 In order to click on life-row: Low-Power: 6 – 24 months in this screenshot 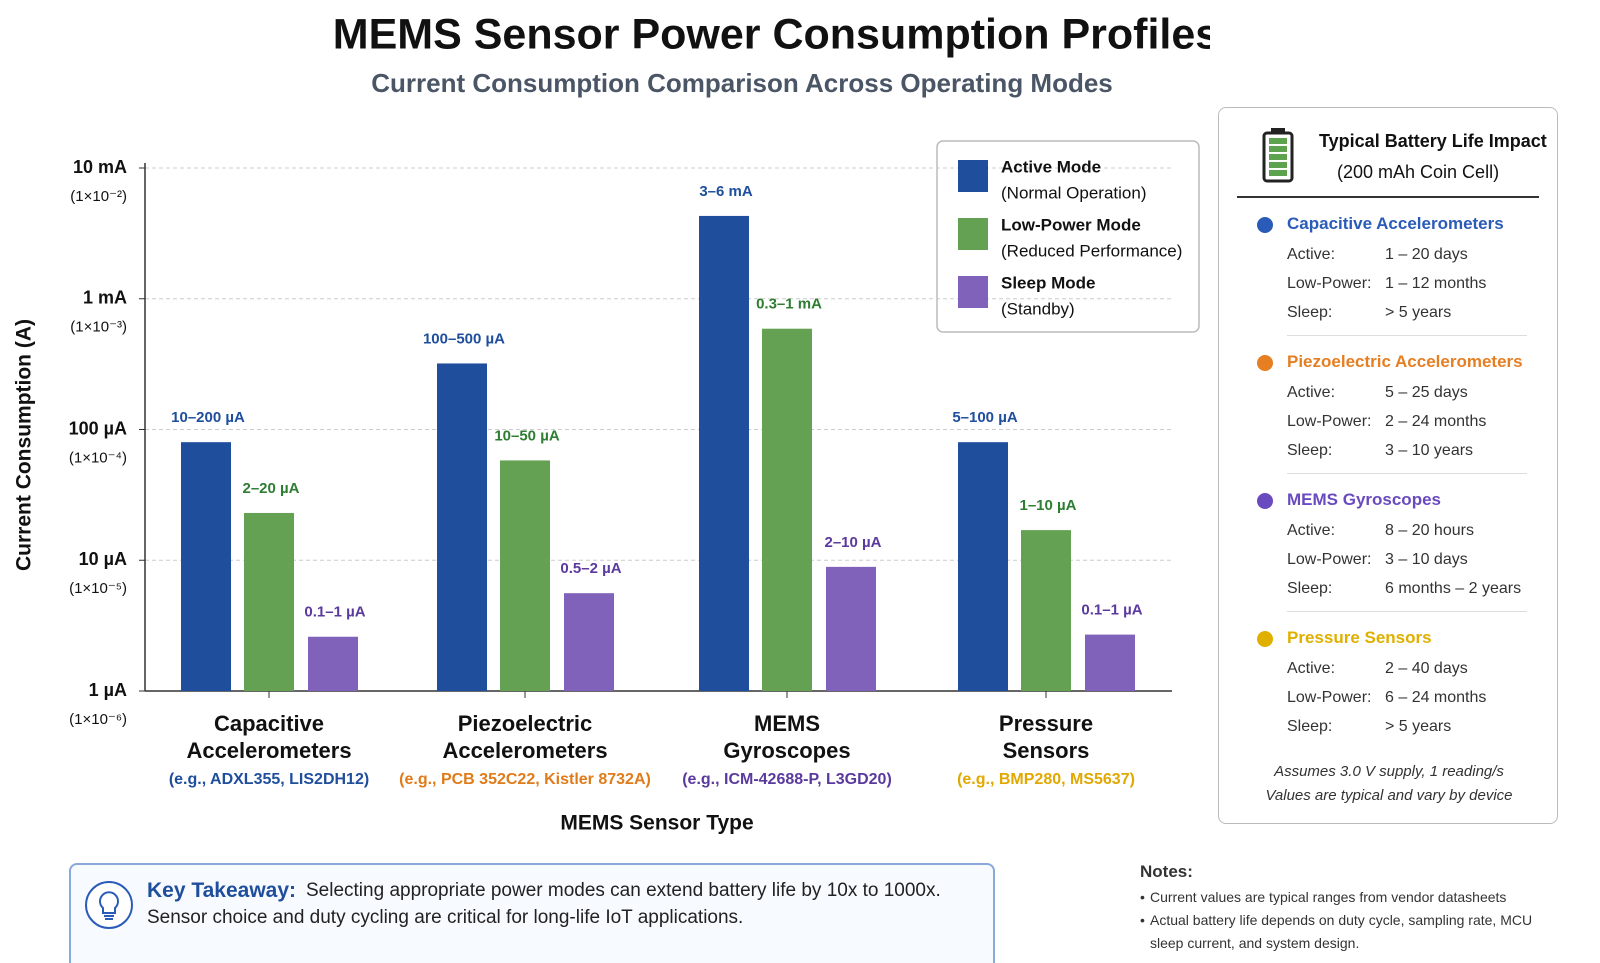, I will do `click(1407, 697)`.